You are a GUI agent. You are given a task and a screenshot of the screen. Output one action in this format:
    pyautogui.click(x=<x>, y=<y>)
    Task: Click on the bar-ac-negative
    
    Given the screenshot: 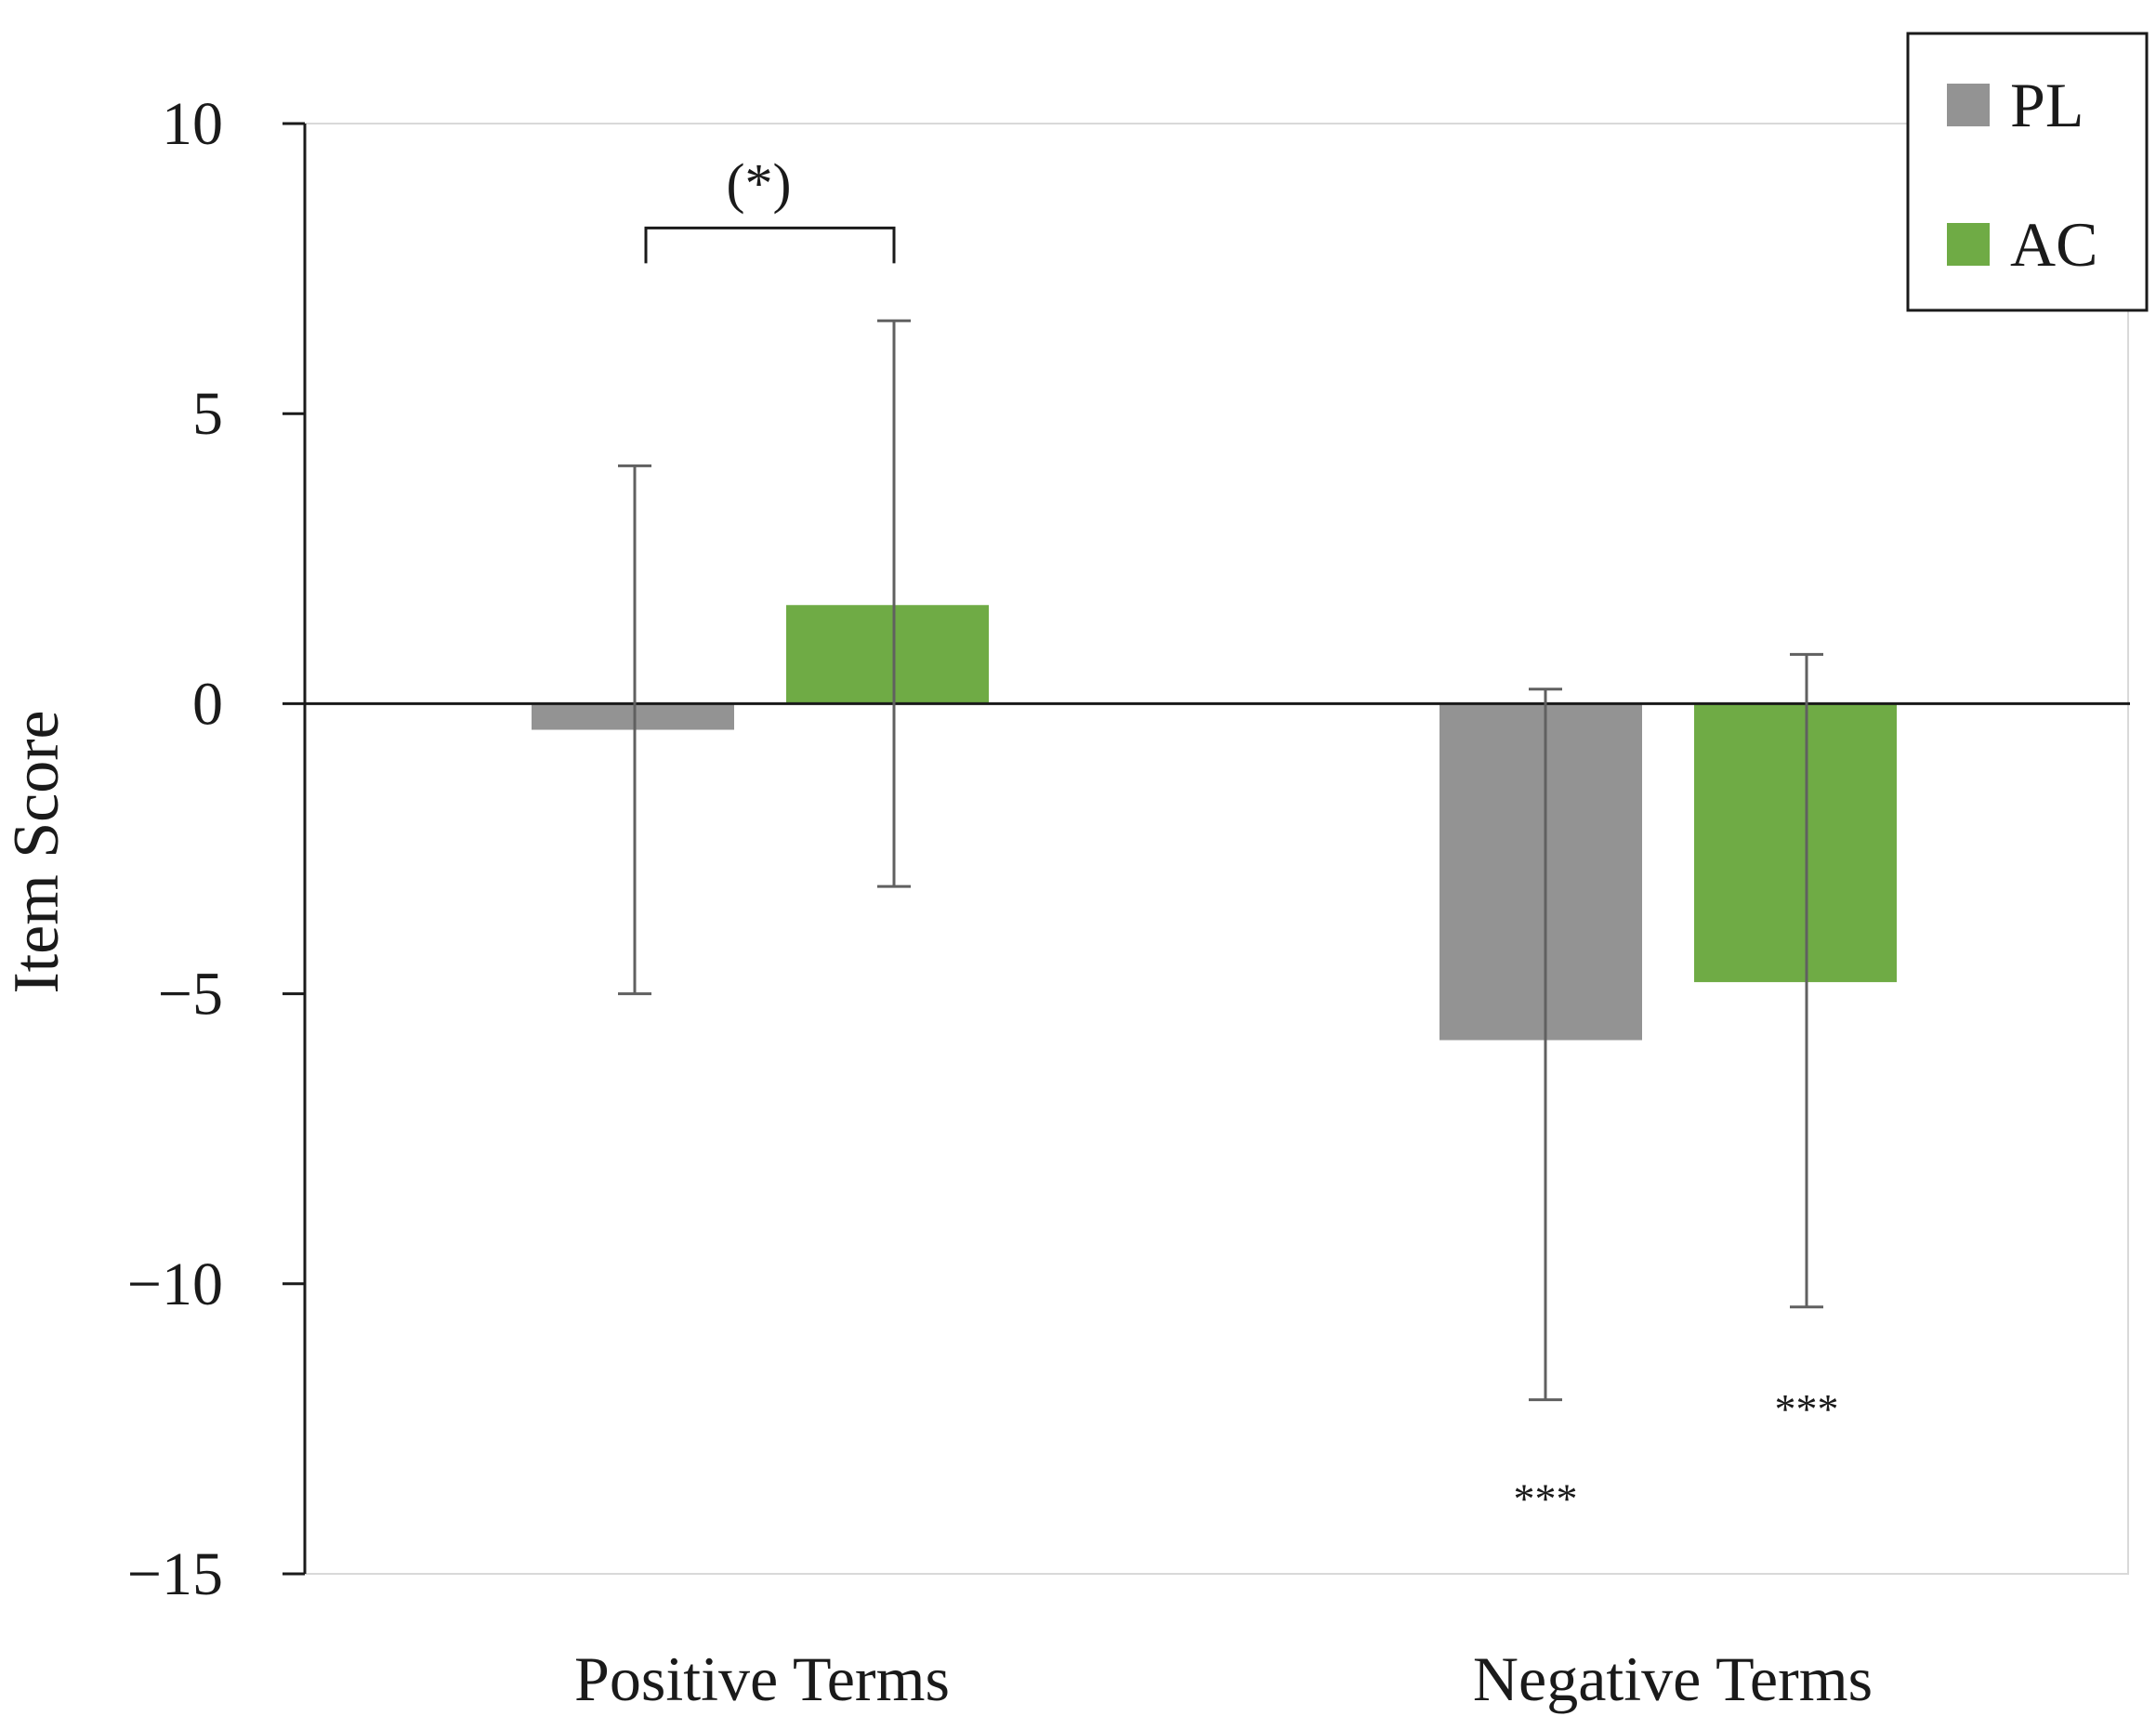 What is the action you would take?
    pyautogui.click(x=1796, y=843)
    